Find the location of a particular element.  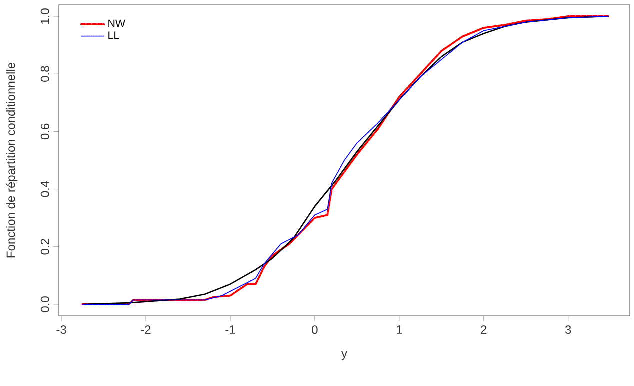

legend-label: LL is located at coordinates (114, 36).